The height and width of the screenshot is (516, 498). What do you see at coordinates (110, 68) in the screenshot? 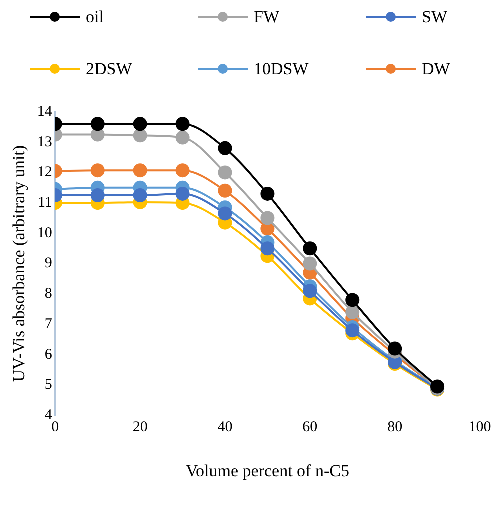
I see `legend-label: 2DSW` at bounding box center [110, 68].